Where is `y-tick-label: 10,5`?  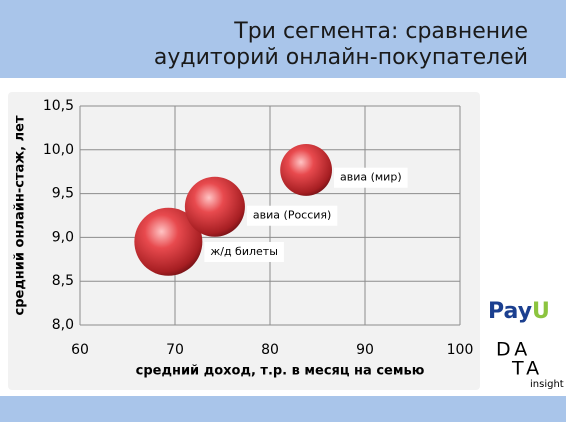 y-tick-label: 10,5 is located at coordinates (58, 106).